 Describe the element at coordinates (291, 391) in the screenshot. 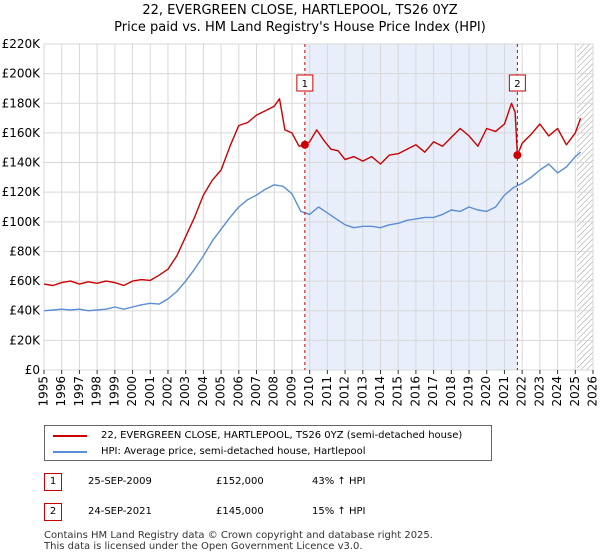

I see `x-tick-label: 2009` at that location.